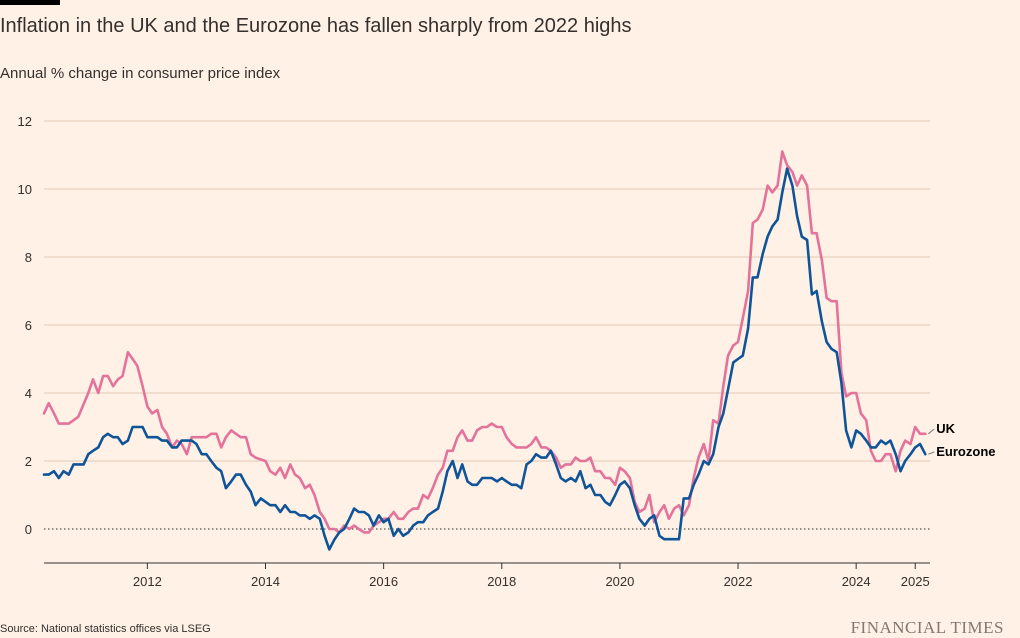 The height and width of the screenshot is (638, 1020). Describe the element at coordinates (28, 529) in the screenshot. I see `y-tick-label: 0` at that location.